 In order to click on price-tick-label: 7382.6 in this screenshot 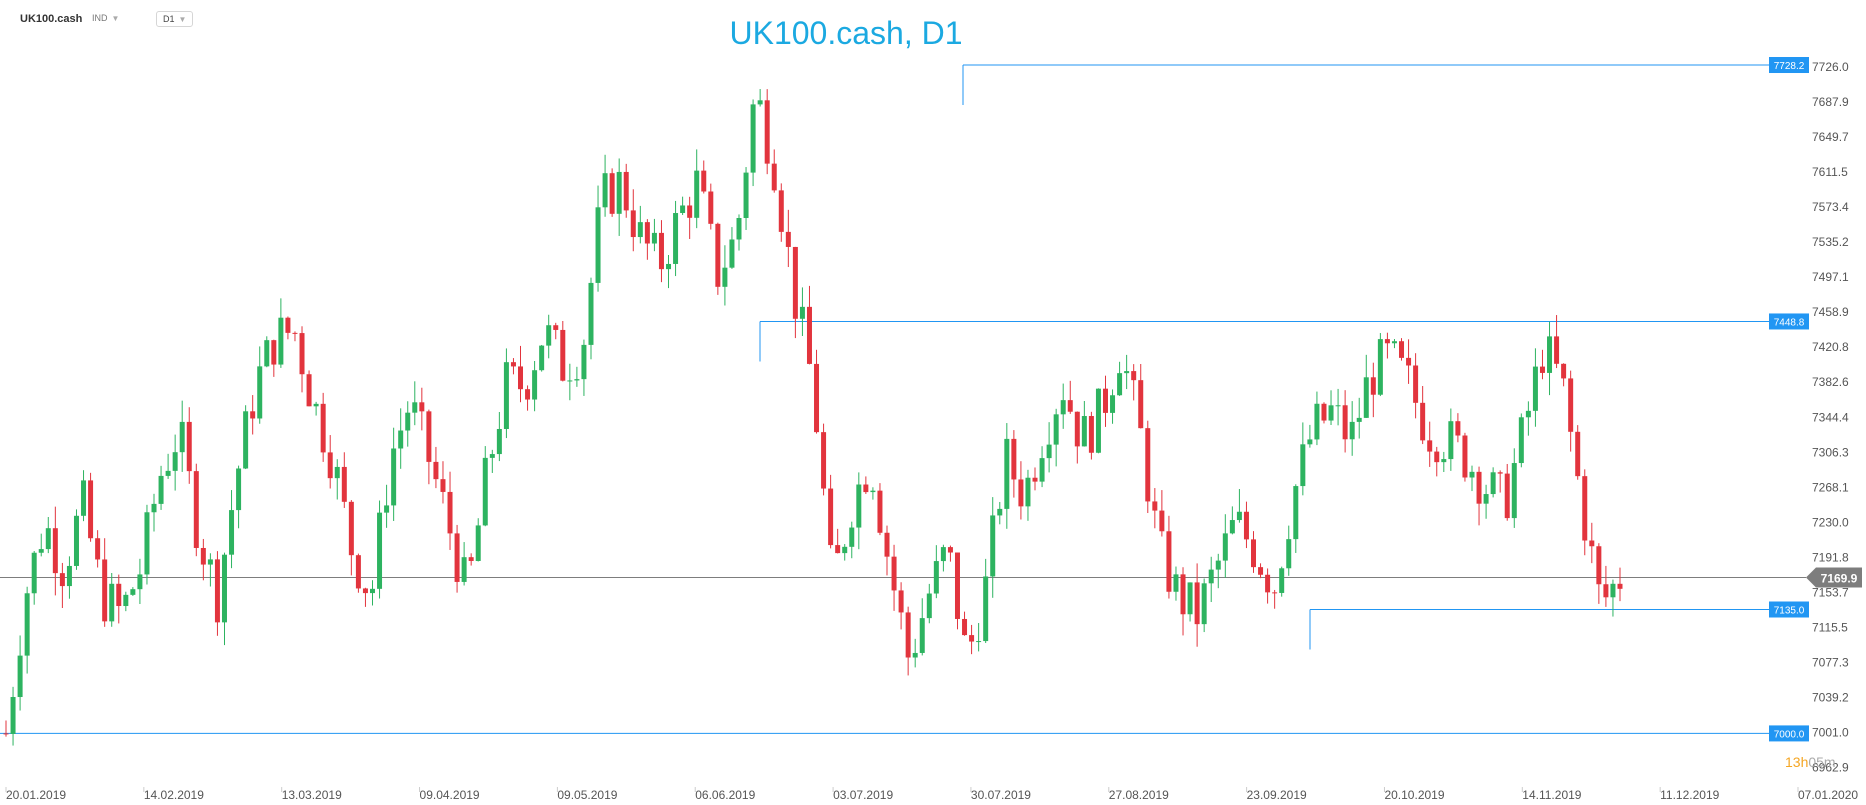, I will do `click(1830, 382)`.